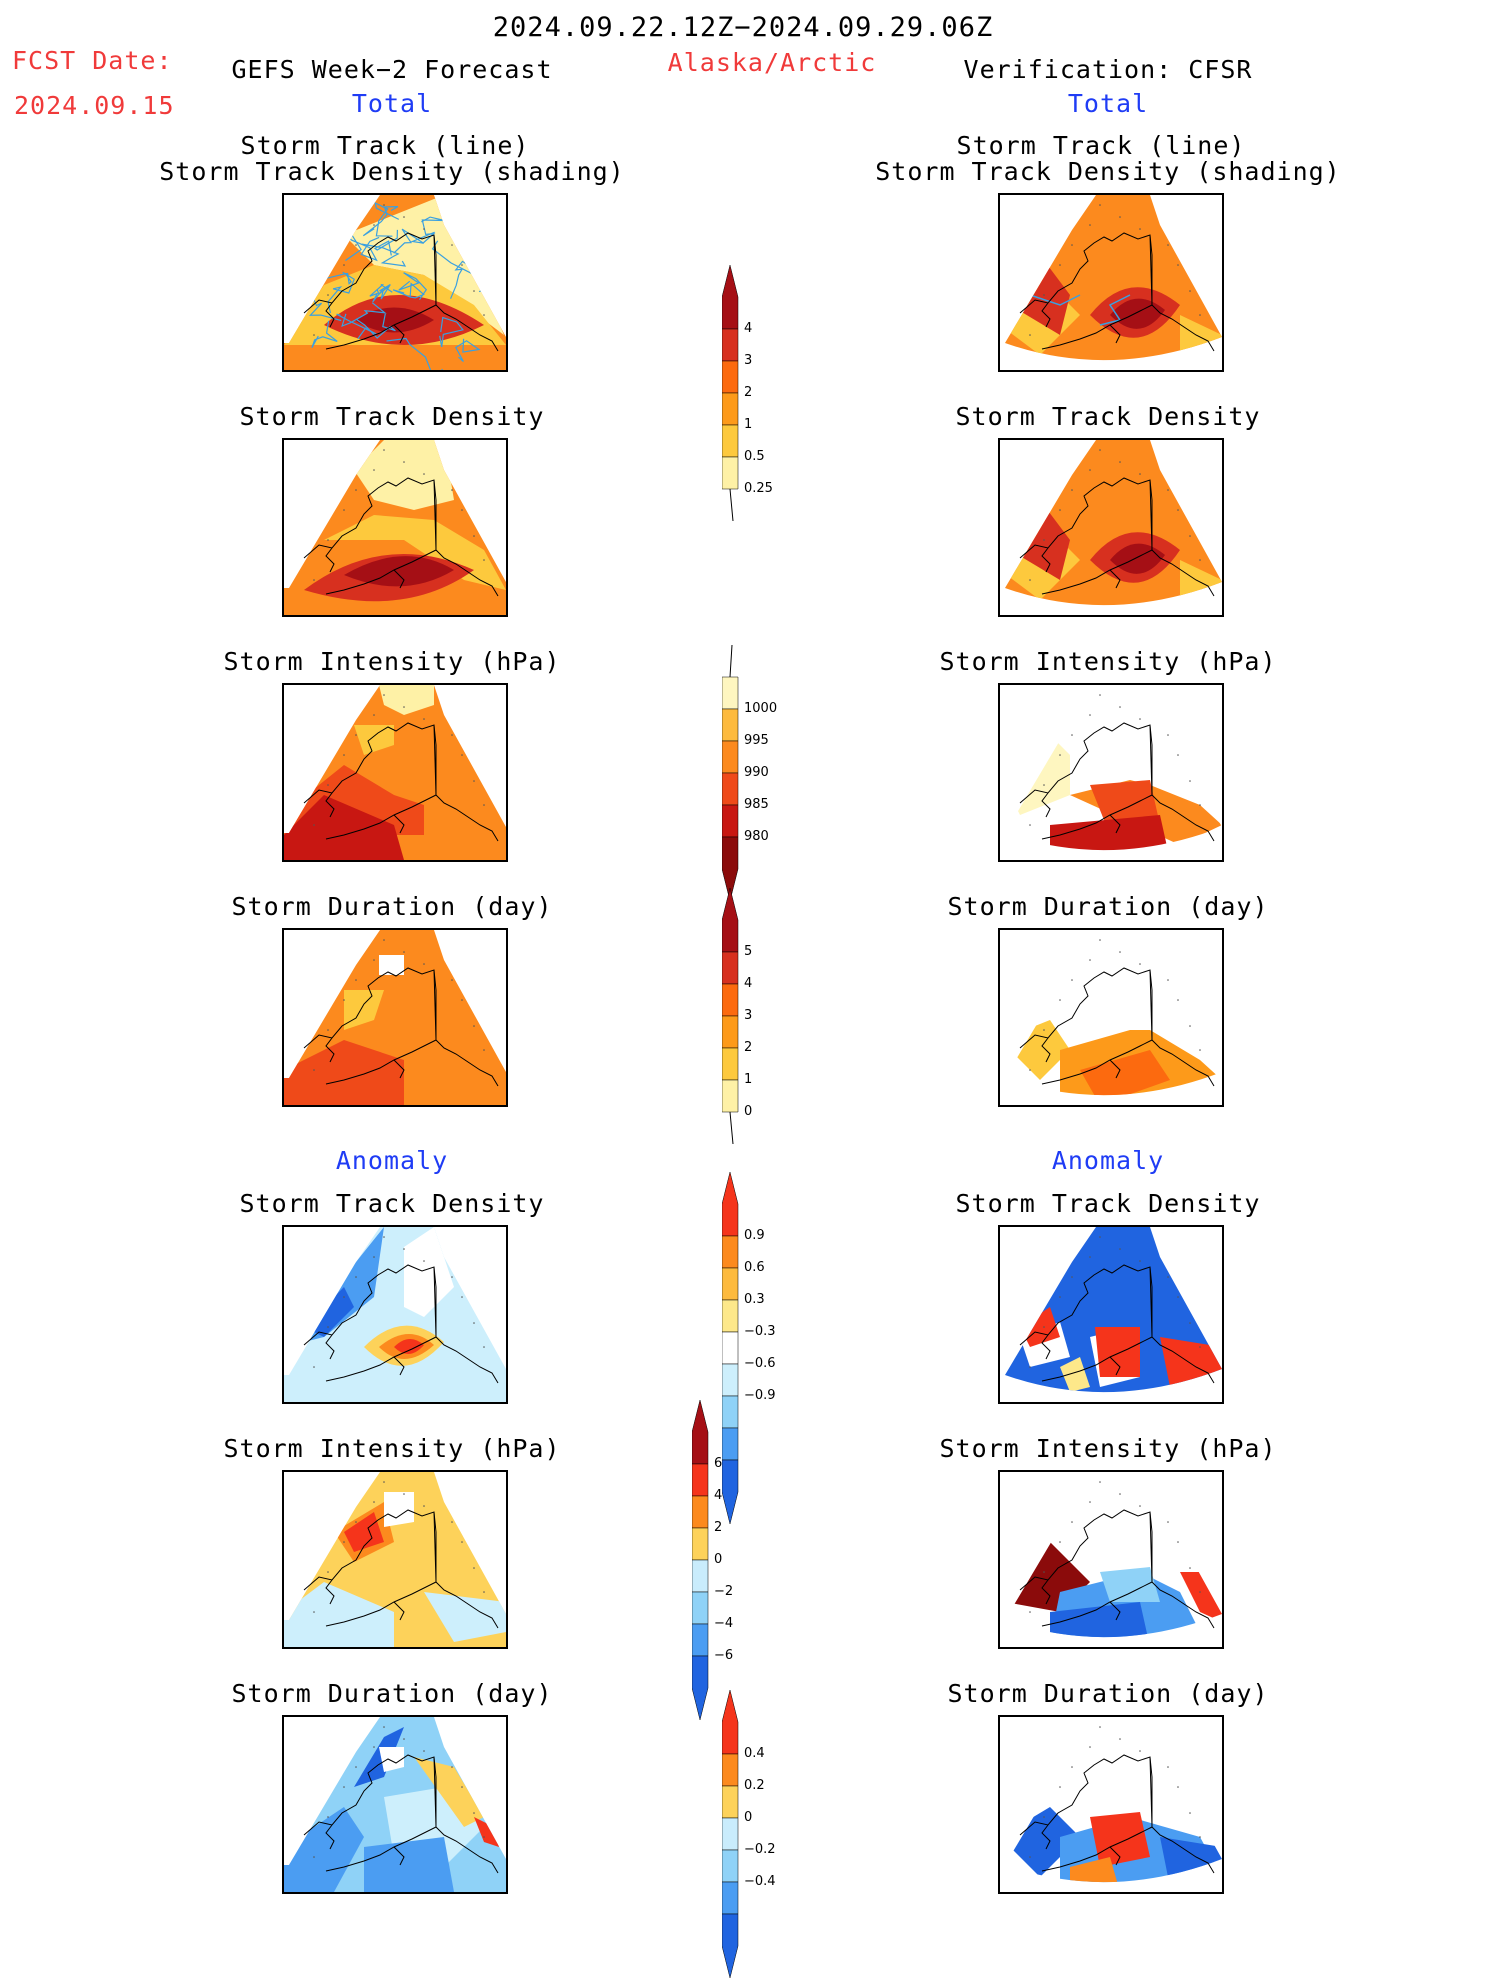 The image size is (1487, 1978). Describe the element at coordinates (1108, 906) in the screenshot. I see `right-duration-title: Storm Duration (day)` at that location.